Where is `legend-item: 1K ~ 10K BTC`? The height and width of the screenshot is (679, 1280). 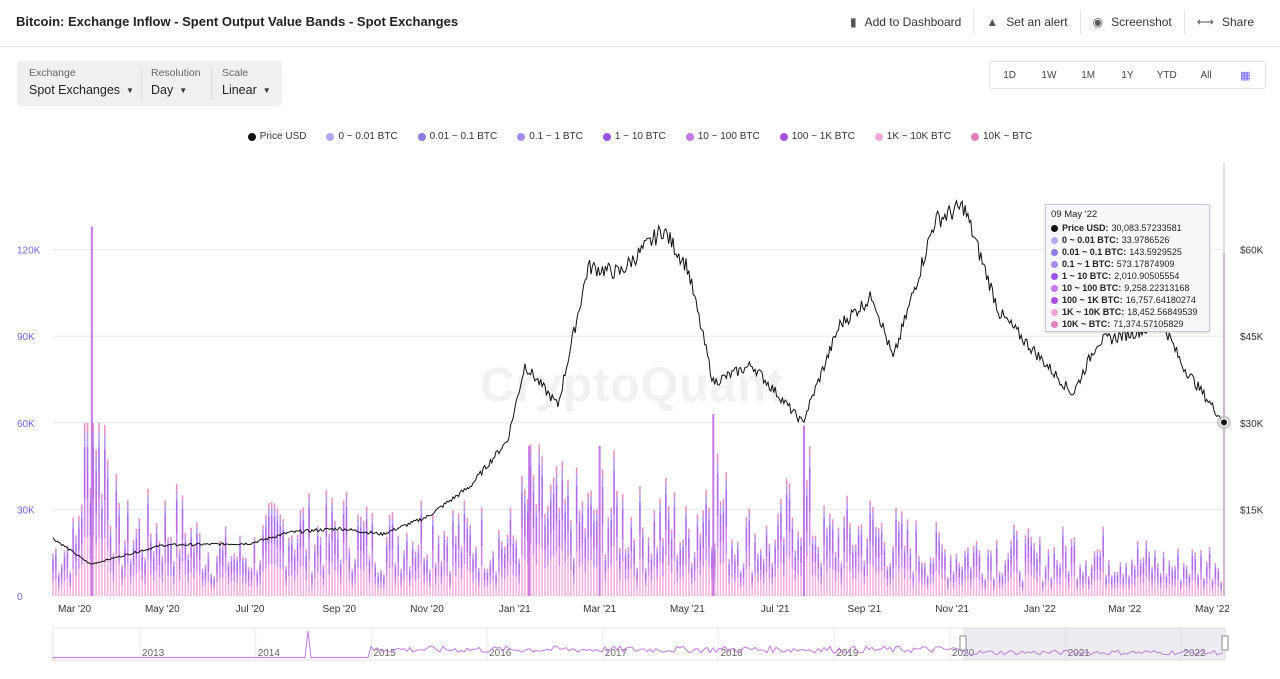
legend-item: 1K ~ 10K BTC is located at coordinates (912, 136).